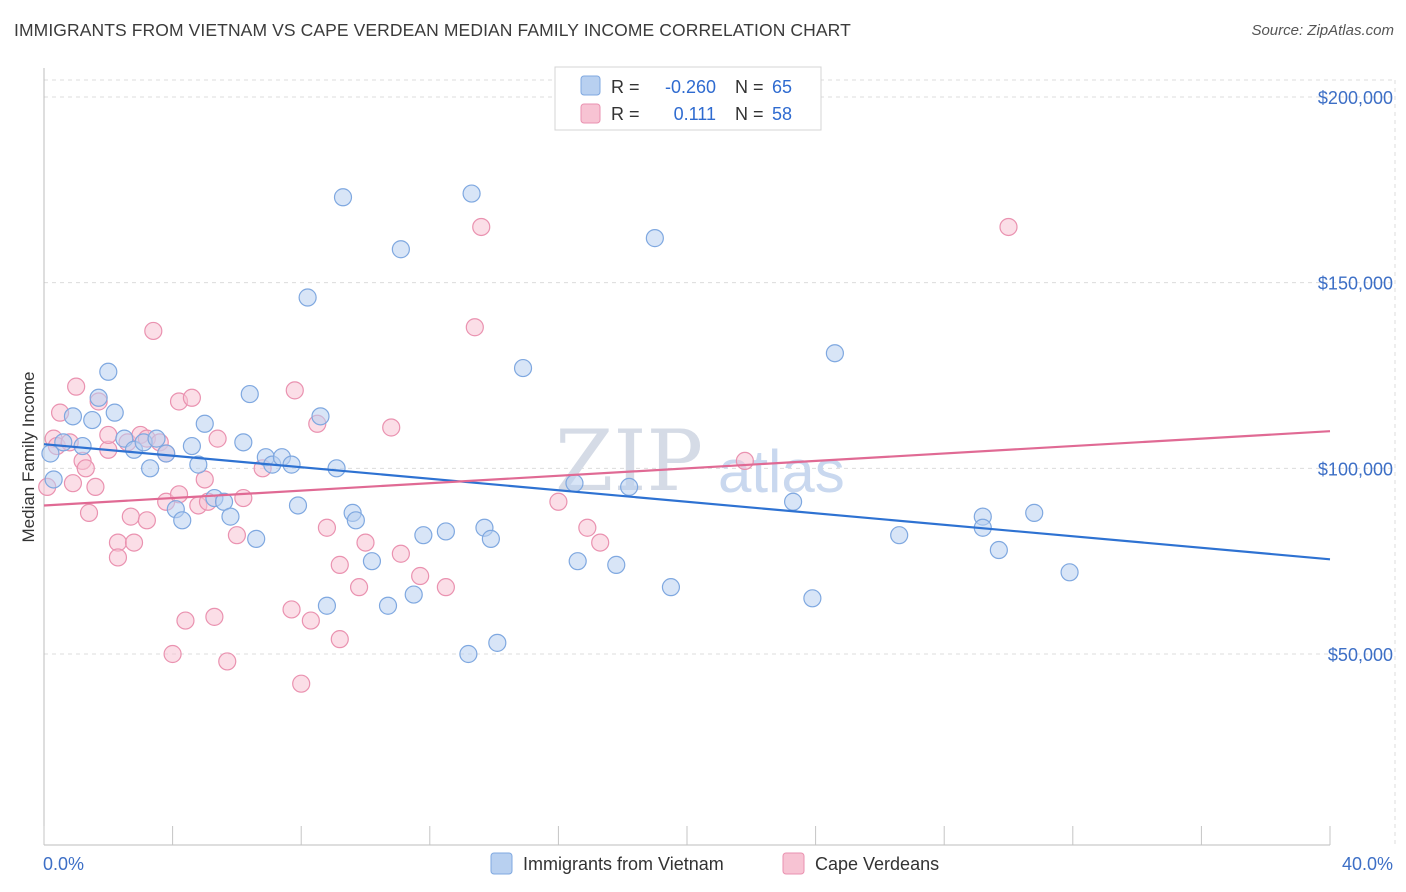 The image size is (1406, 892). Describe the element at coordinates (1355, 376) in the screenshot. I see `y-tick-labels: $50,000 $100,000 $150,000 $200,000` at that location.